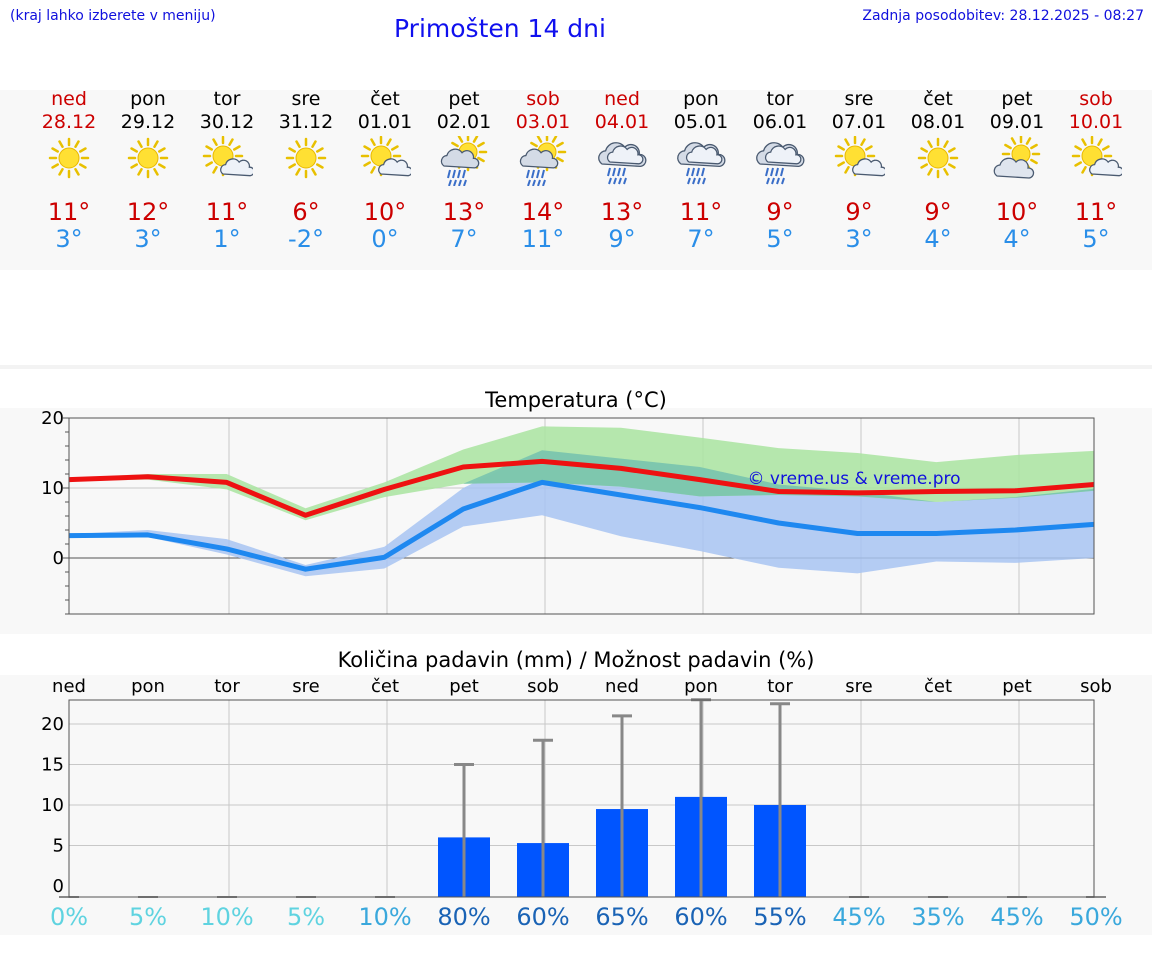 This screenshot has height=975, width=1152. What do you see at coordinates (227, 122) in the screenshot?
I see `day-date: 30.12` at bounding box center [227, 122].